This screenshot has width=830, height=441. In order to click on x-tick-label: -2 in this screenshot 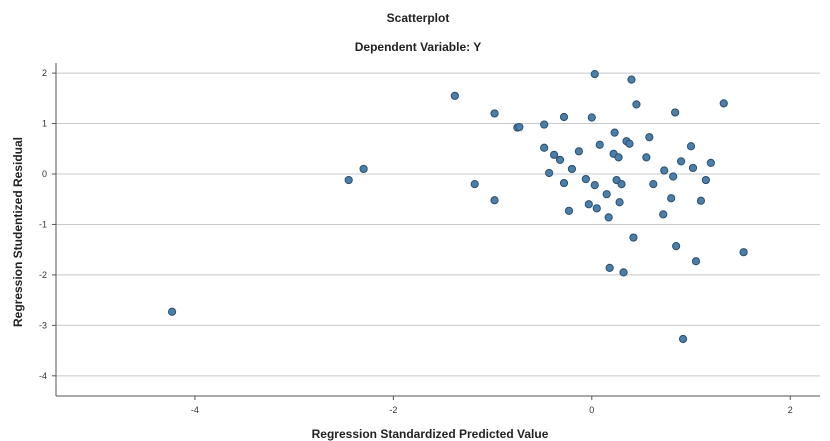, I will do `click(393, 410)`.